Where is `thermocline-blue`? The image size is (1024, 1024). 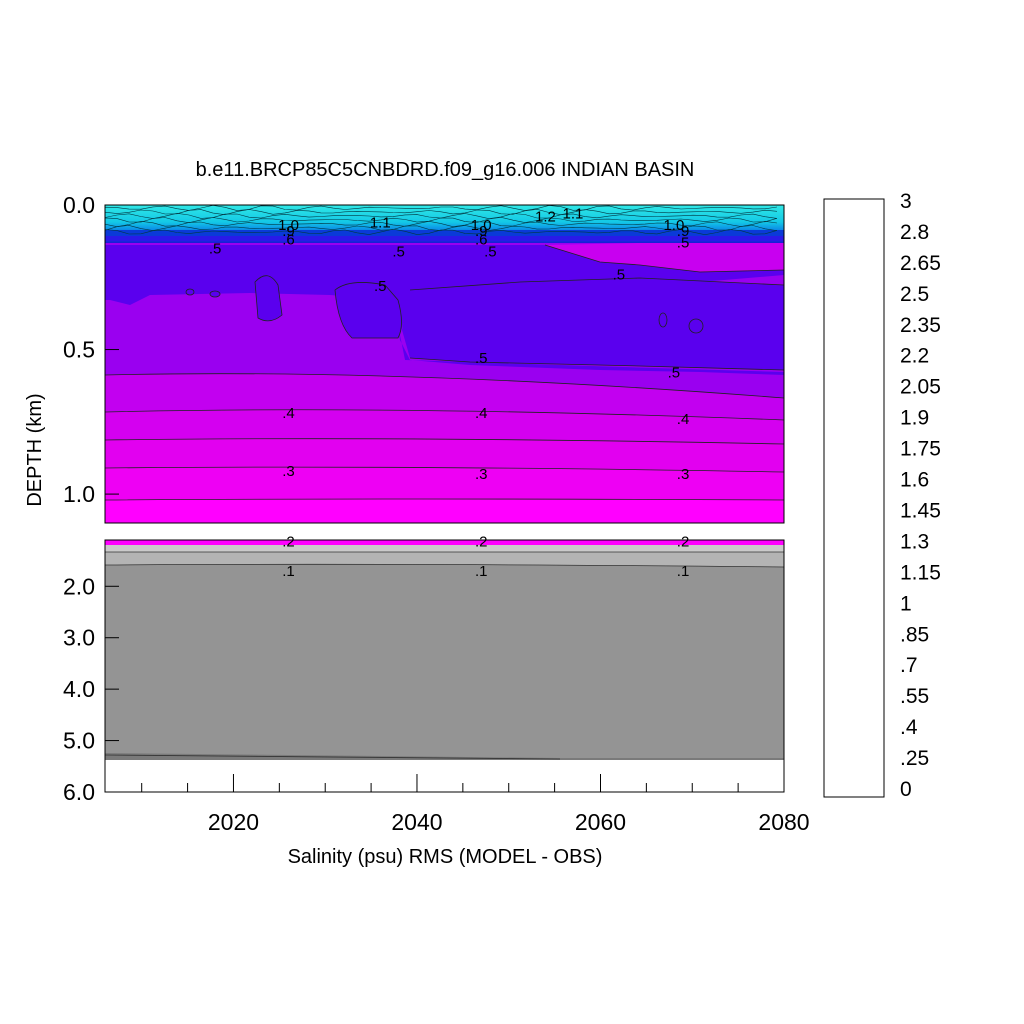 thermocline-blue is located at coordinates (444, 238).